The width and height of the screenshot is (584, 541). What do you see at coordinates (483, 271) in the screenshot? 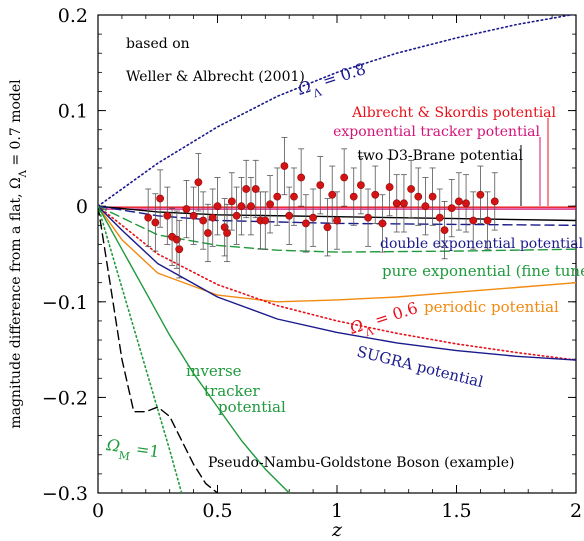
I see `label-pure-exponential: pure exponential (fine tuned)` at bounding box center [483, 271].